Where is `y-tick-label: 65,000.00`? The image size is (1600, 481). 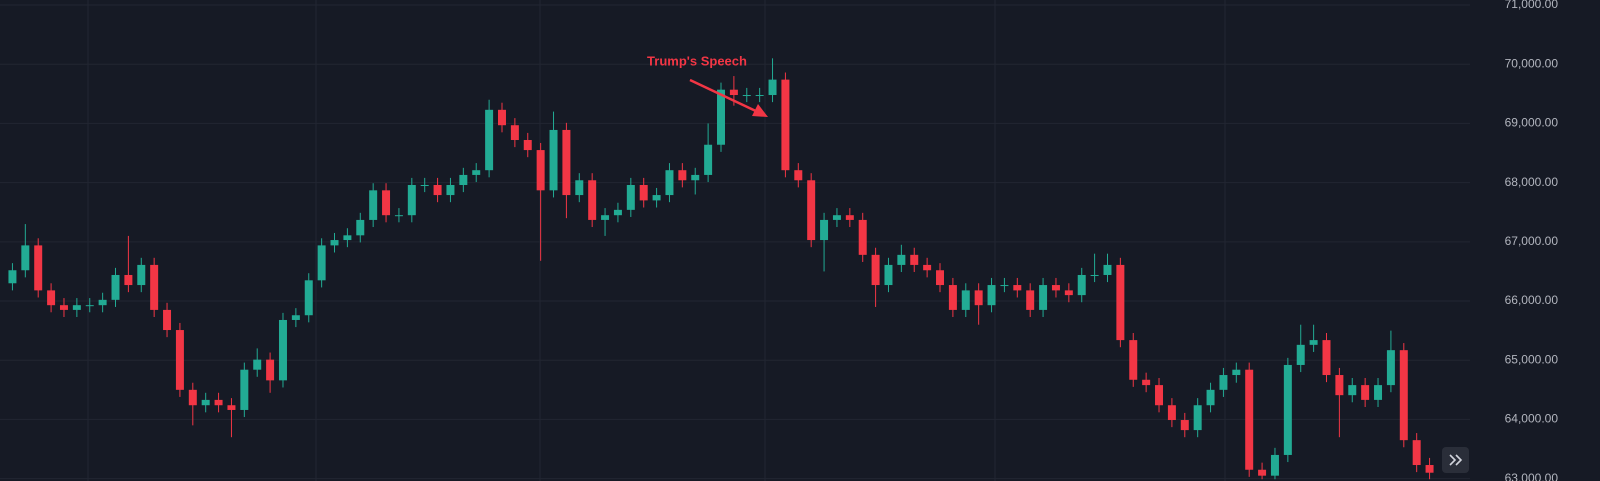 y-tick-label: 65,000.00 is located at coordinates (1532, 359).